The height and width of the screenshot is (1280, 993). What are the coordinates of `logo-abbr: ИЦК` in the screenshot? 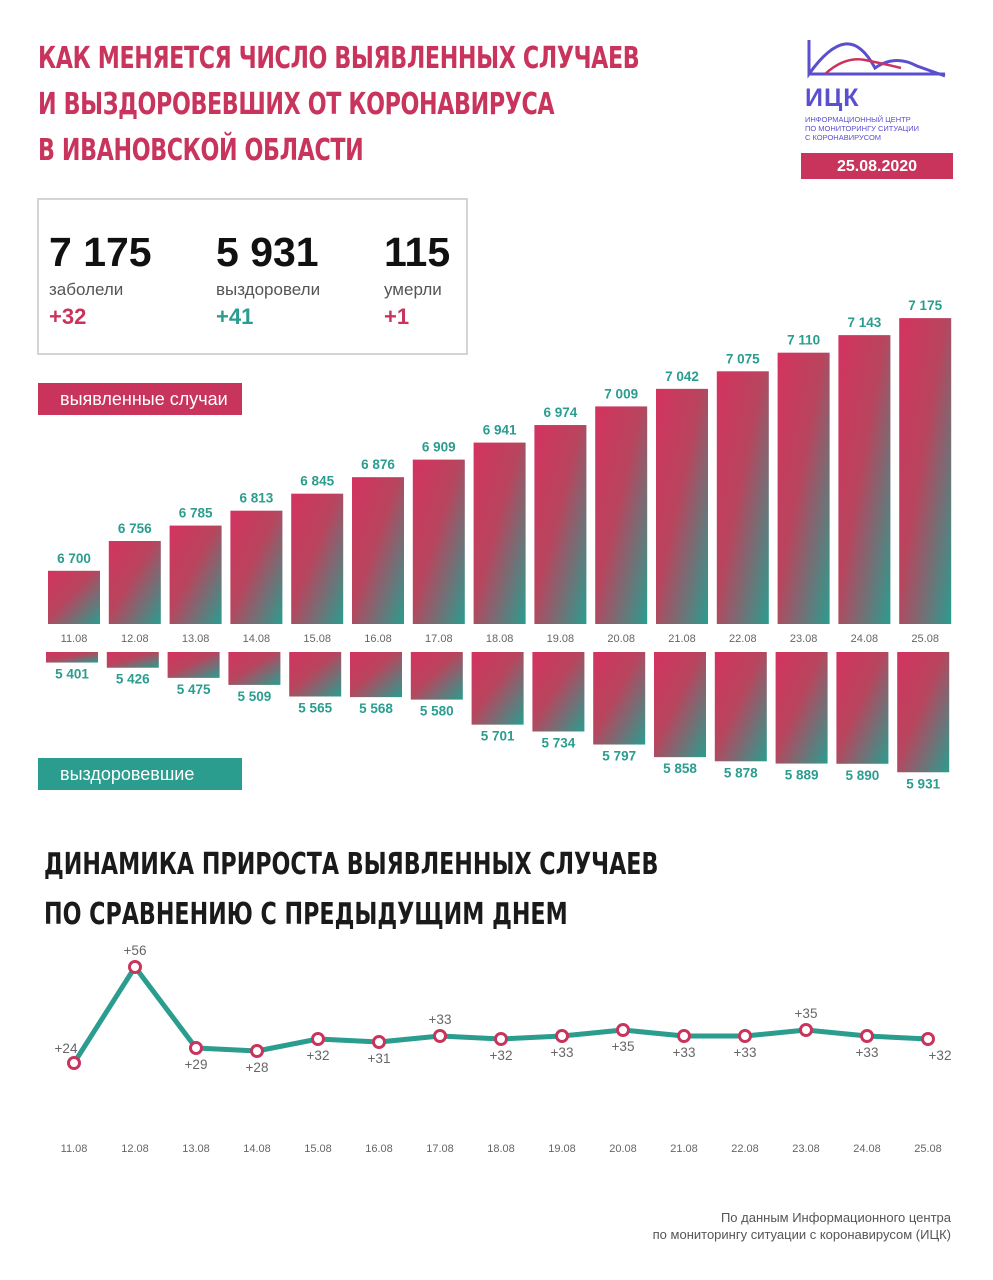 It's located at (832, 98).